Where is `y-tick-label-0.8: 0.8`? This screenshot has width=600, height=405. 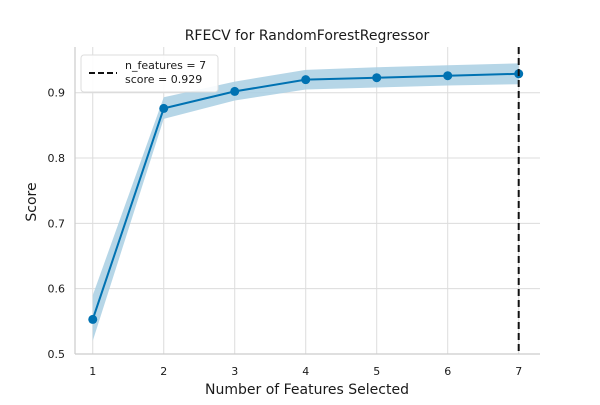 y-tick-label-0.8: 0.8 is located at coordinates (57, 158).